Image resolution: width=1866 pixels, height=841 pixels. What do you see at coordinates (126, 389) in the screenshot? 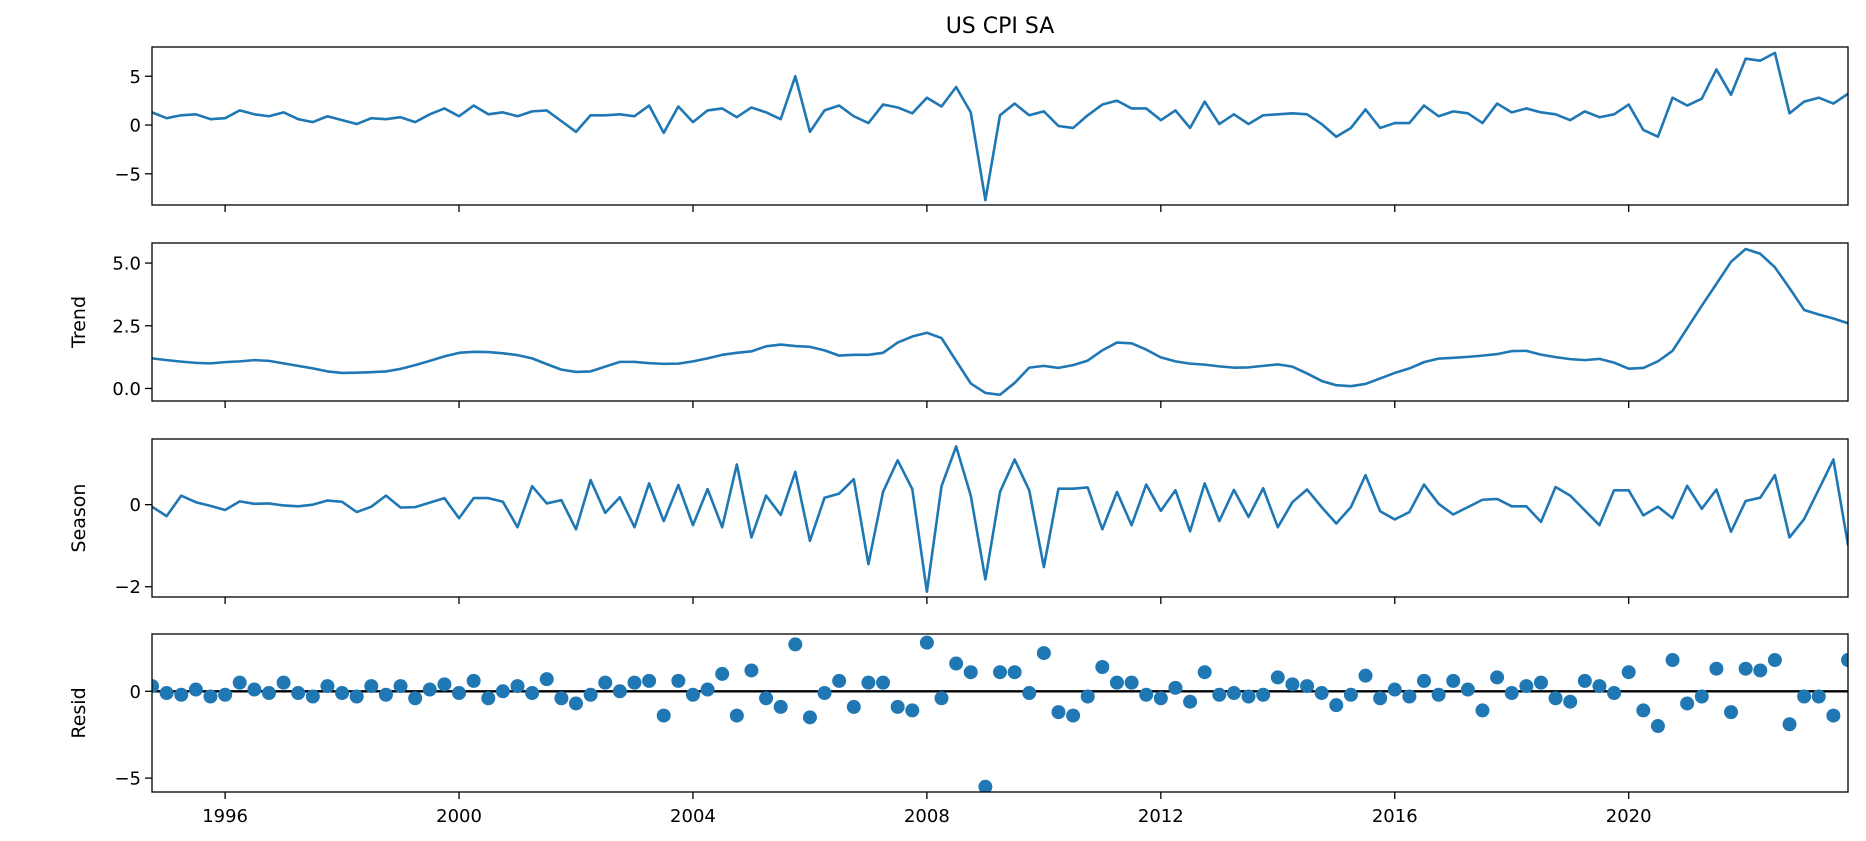
I see `y-tick-label: 0.0` at bounding box center [126, 389].